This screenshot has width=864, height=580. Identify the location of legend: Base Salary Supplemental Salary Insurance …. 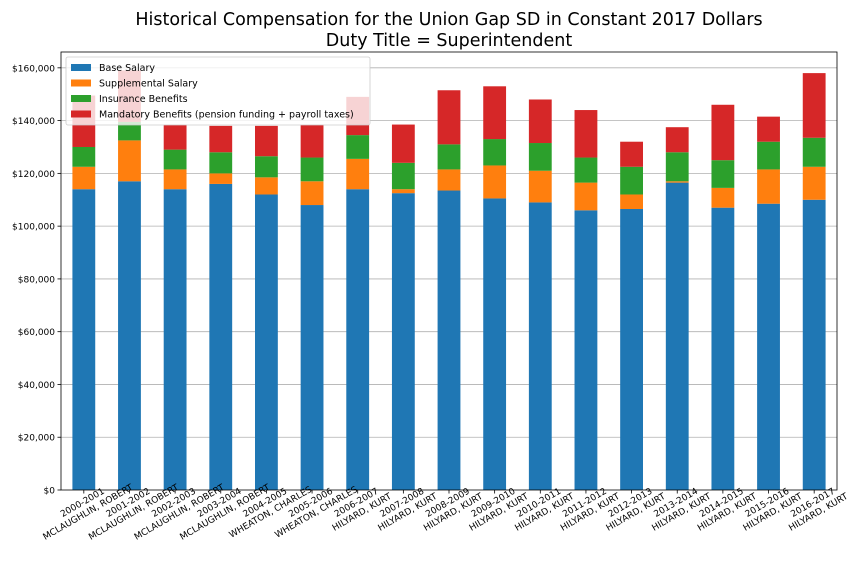
(218, 91).